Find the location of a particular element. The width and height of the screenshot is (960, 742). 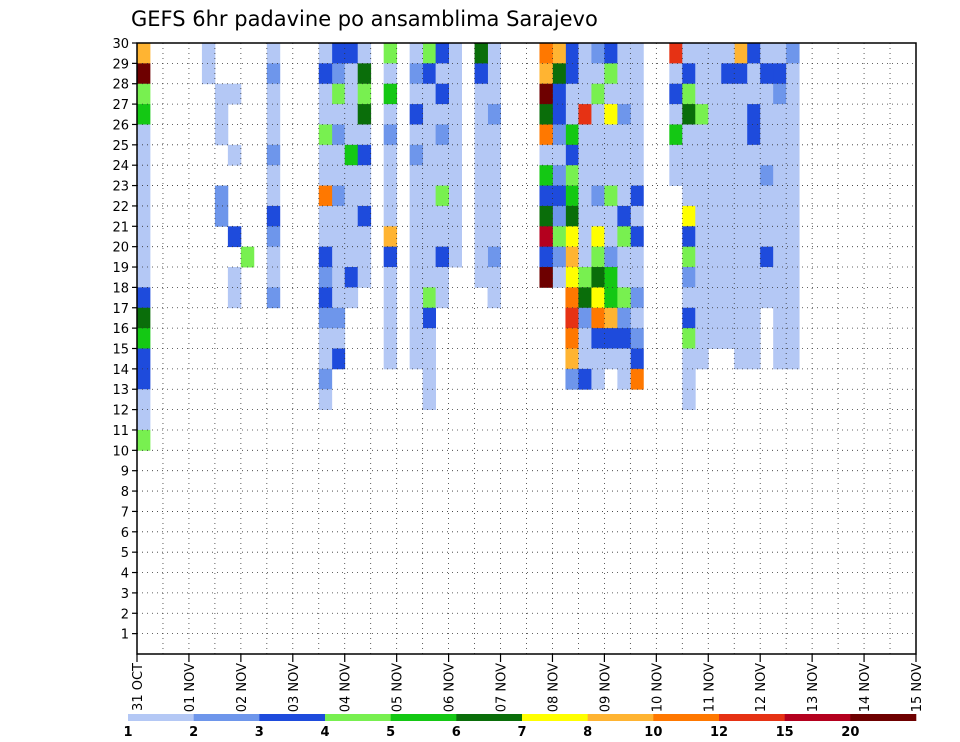

y-tick-label: 24 is located at coordinates (120, 166).